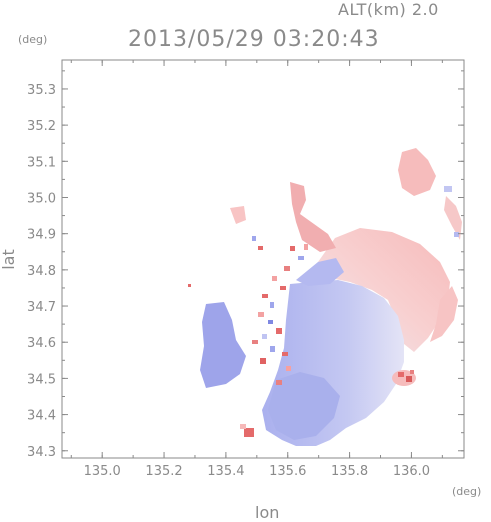 This screenshot has width=491, height=522. Describe the element at coordinates (102, 471) in the screenshot. I see `x-tick-label: 135.0` at that location.